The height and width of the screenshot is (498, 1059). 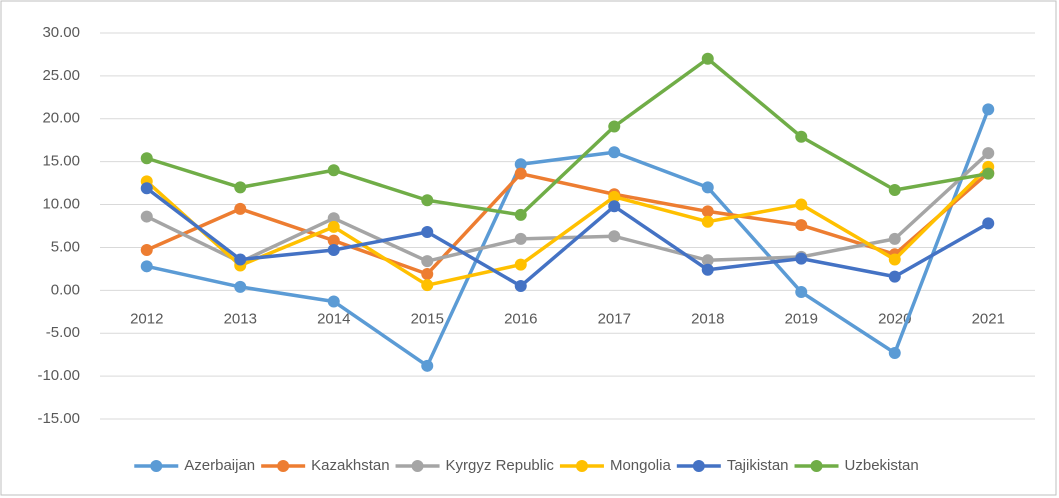 I want to click on y-tick-label: 30.00, so click(x=61, y=32).